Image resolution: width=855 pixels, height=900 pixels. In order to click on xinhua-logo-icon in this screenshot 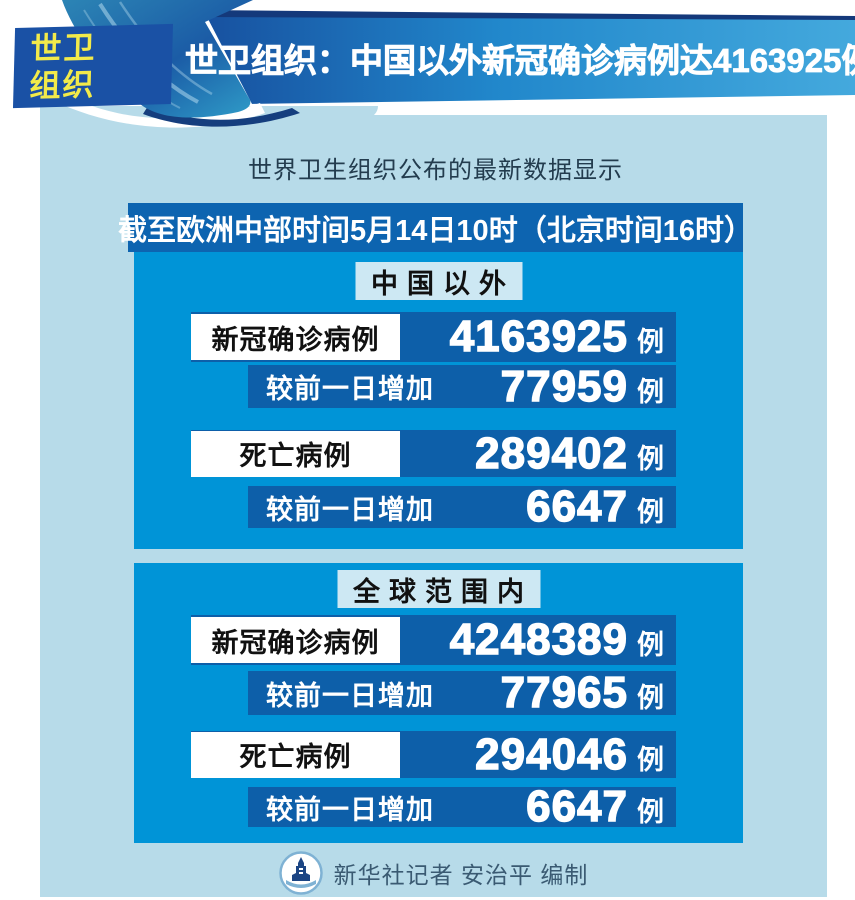, I will do `click(300, 873)`.